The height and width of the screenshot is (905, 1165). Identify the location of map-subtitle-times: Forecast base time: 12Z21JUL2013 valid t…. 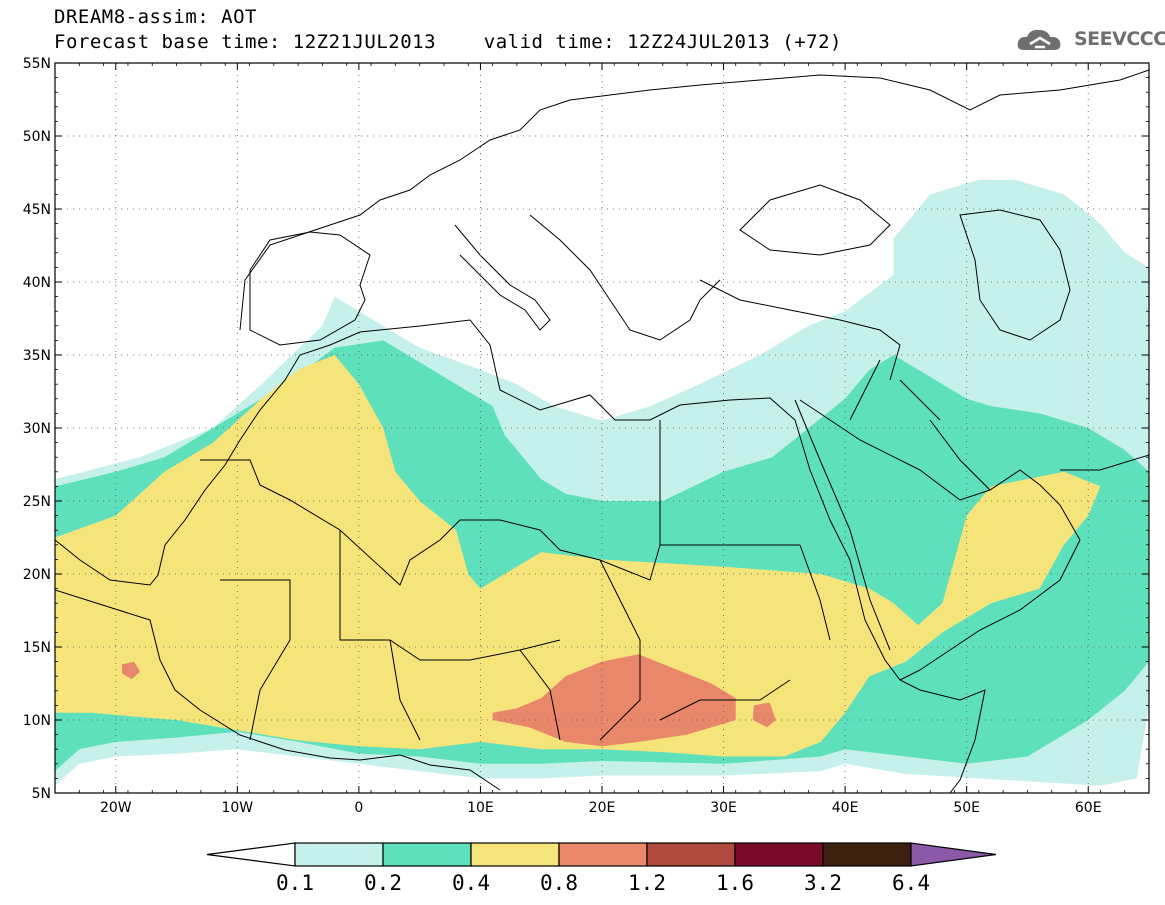
(448, 42).